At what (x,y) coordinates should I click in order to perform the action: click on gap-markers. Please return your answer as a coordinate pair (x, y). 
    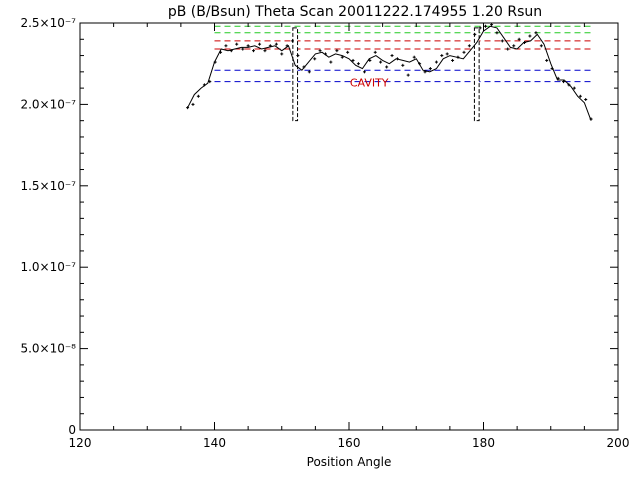
    Looking at the image, I should click on (386, 74).